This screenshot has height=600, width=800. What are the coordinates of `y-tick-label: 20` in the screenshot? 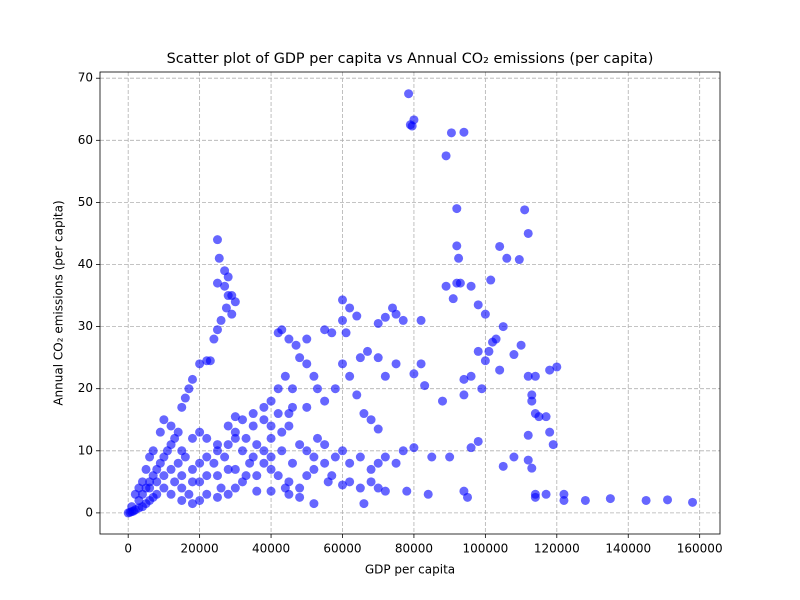 It's located at (85, 388).